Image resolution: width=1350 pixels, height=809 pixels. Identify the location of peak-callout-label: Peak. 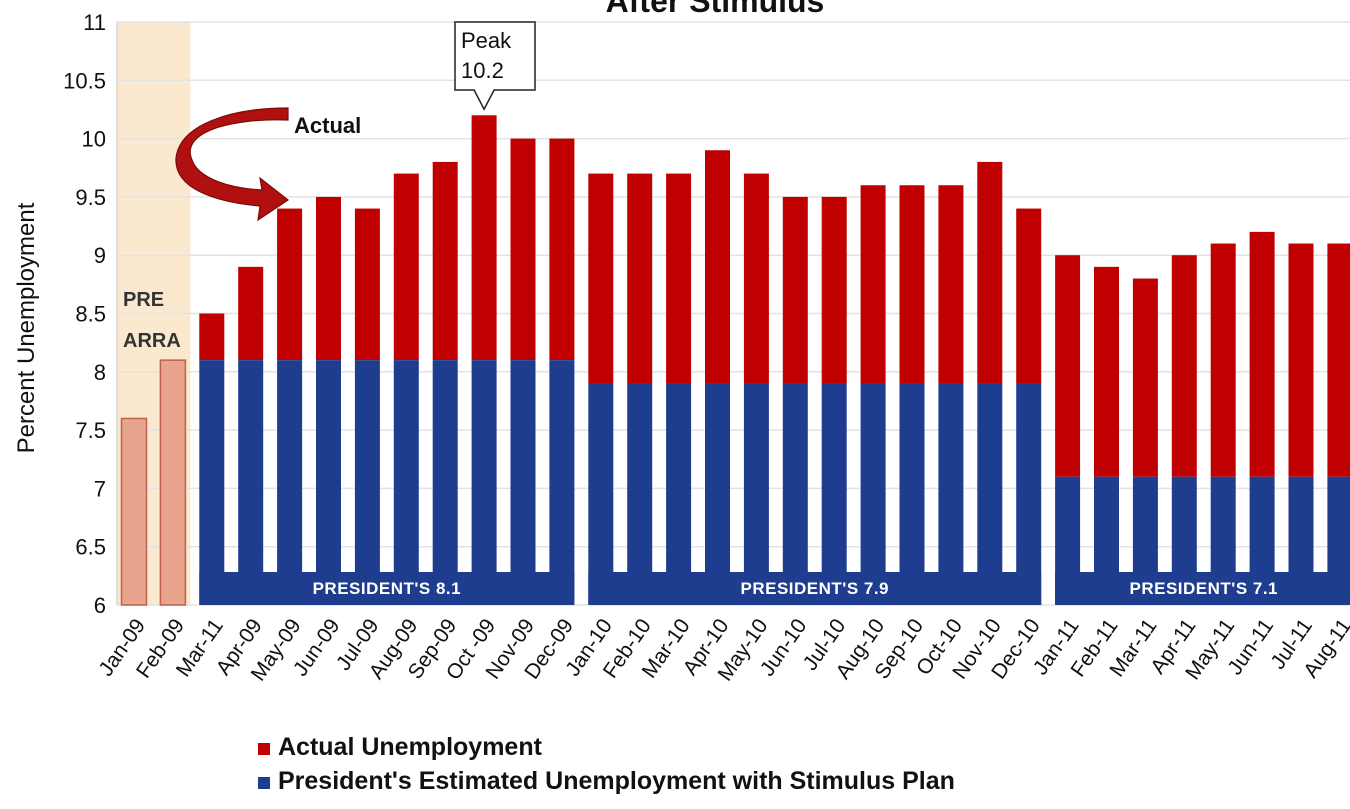
(486, 40).